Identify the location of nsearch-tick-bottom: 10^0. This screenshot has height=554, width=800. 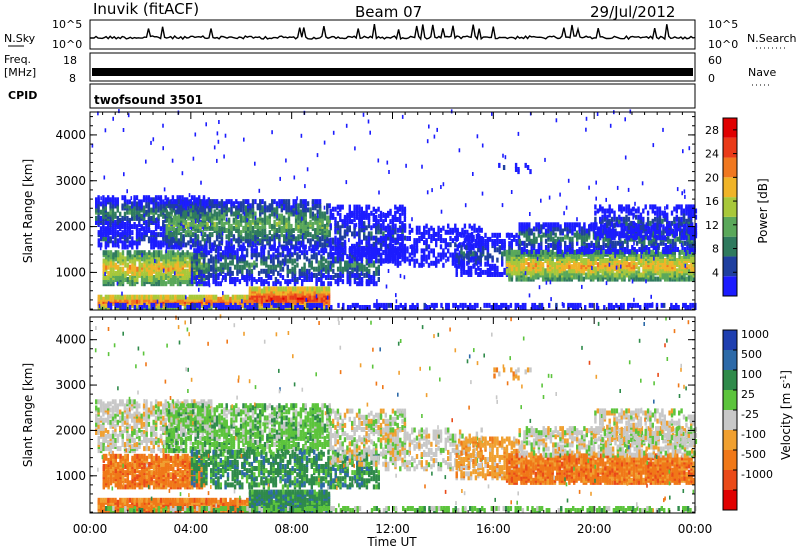
(723, 44).